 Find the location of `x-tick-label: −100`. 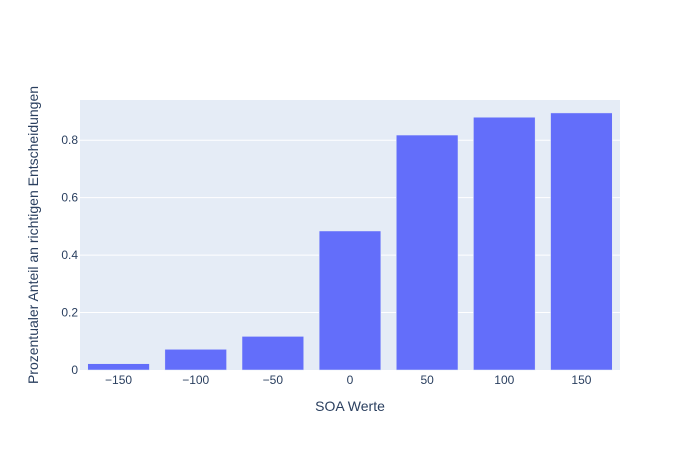

x-tick-label: −100 is located at coordinates (195, 380).